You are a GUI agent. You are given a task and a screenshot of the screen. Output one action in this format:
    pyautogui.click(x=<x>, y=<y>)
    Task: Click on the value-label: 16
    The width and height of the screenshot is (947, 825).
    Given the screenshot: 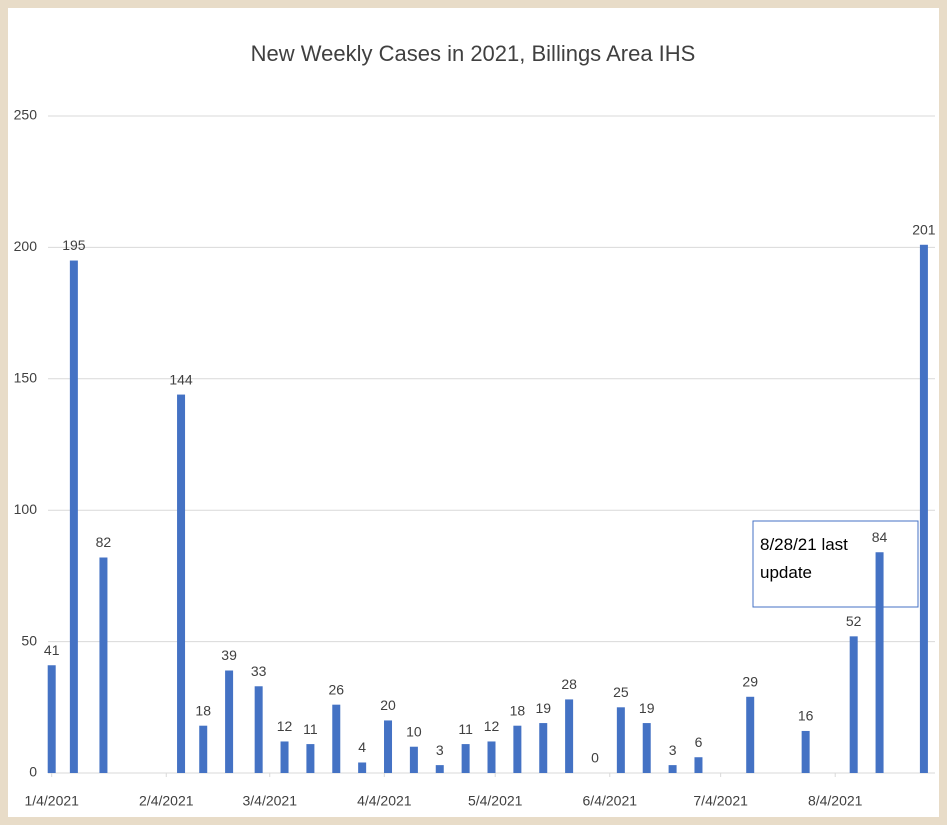 What is the action you would take?
    pyautogui.click(x=806, y=716)
    